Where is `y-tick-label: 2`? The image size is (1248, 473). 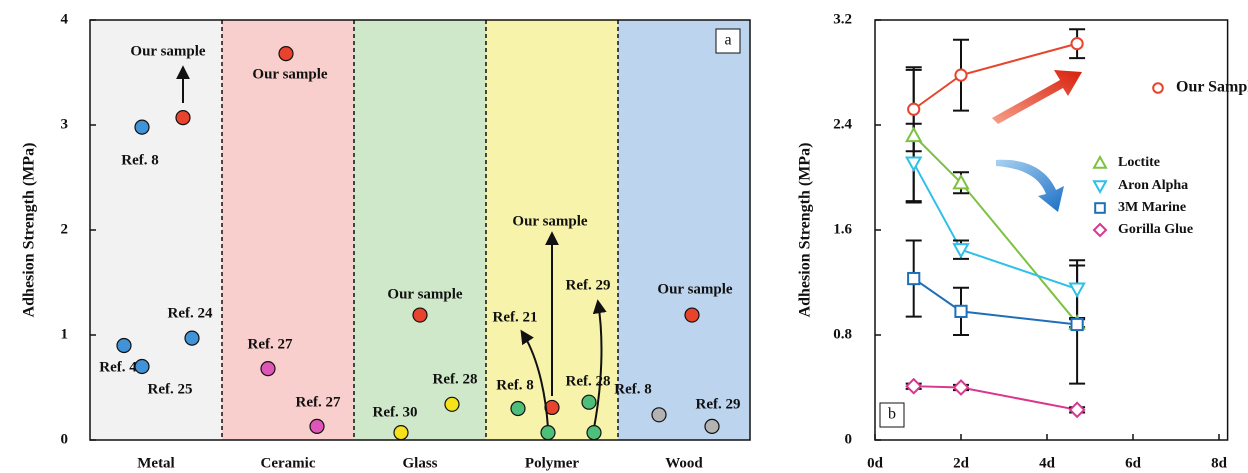
y-tick-label: 2 is located at coordinates (65, 229).